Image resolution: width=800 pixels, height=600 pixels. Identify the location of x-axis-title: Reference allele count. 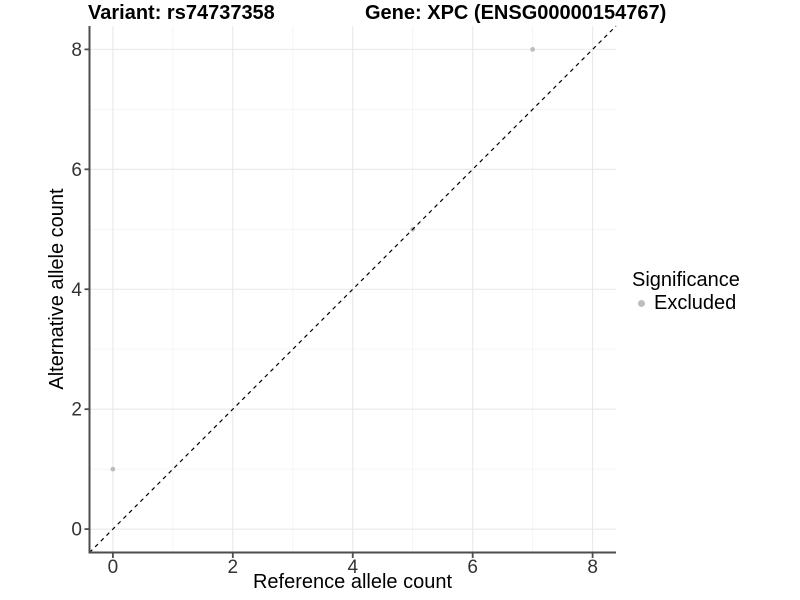
(352, 582).